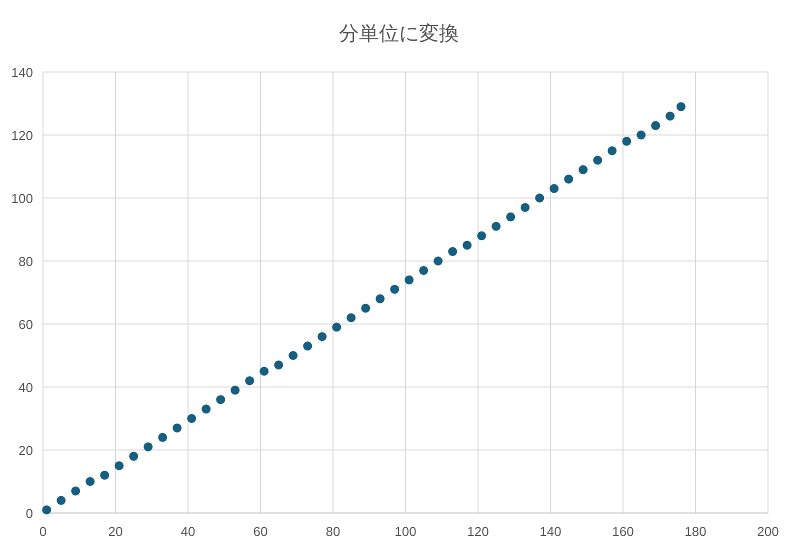 The height and width of the screenshot is (549, 798). I want to click on x-tick-label: 40, so click(188, 531).